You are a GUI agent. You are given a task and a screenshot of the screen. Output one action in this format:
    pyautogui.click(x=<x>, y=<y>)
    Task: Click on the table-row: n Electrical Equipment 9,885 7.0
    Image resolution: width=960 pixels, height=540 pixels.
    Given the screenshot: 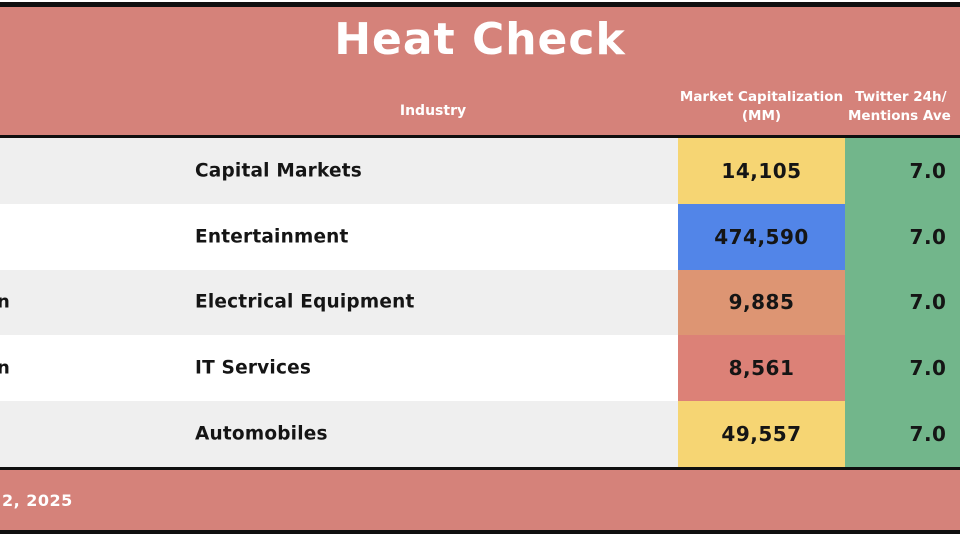 What is the action you would take?
    pyautogui.click(x=480, y=302)
    